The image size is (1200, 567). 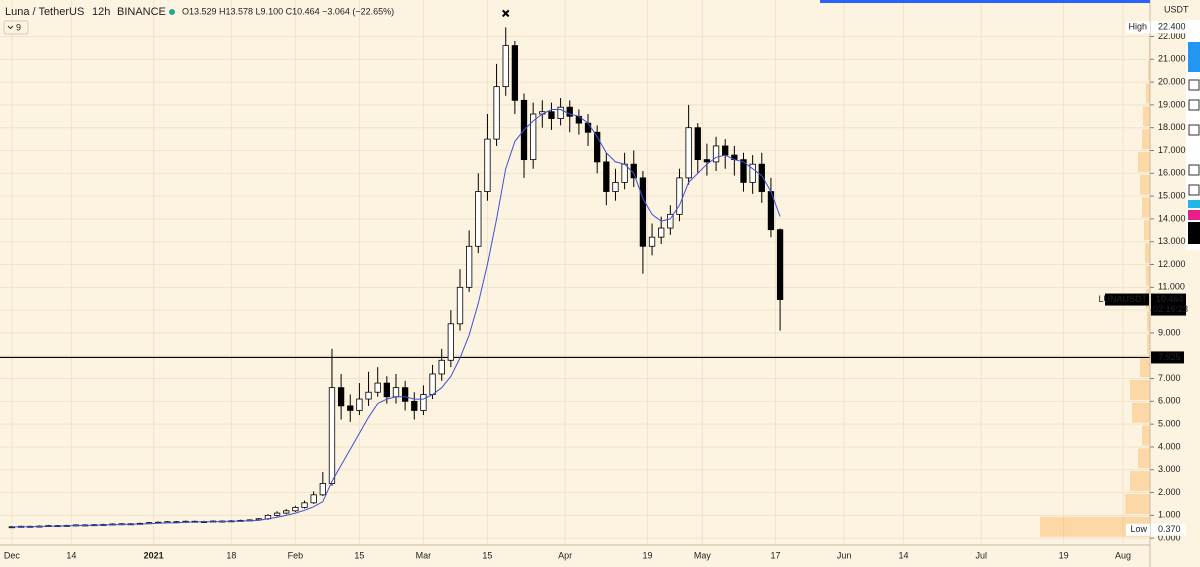 I want to click on indicator-toggle, so click(x=16, y=27).